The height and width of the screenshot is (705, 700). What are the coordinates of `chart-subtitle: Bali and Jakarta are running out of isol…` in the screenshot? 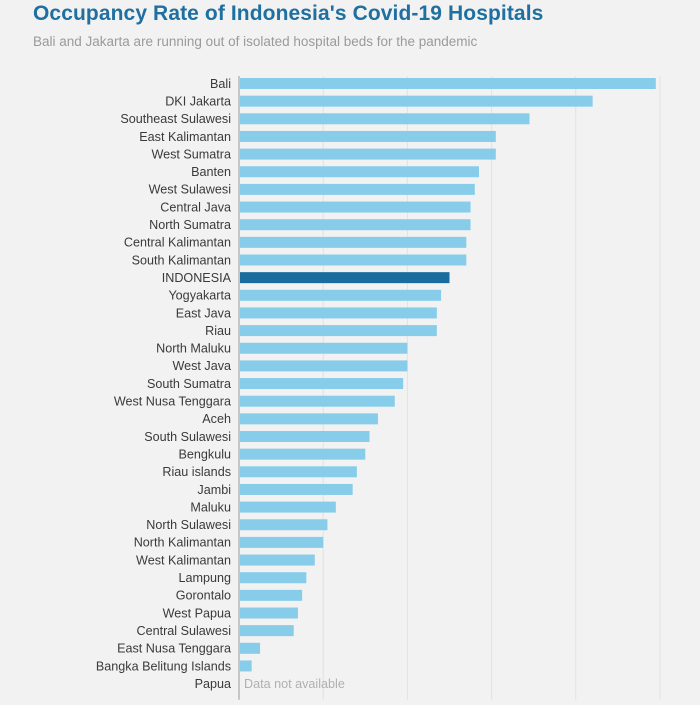 It's located at (255, 41).